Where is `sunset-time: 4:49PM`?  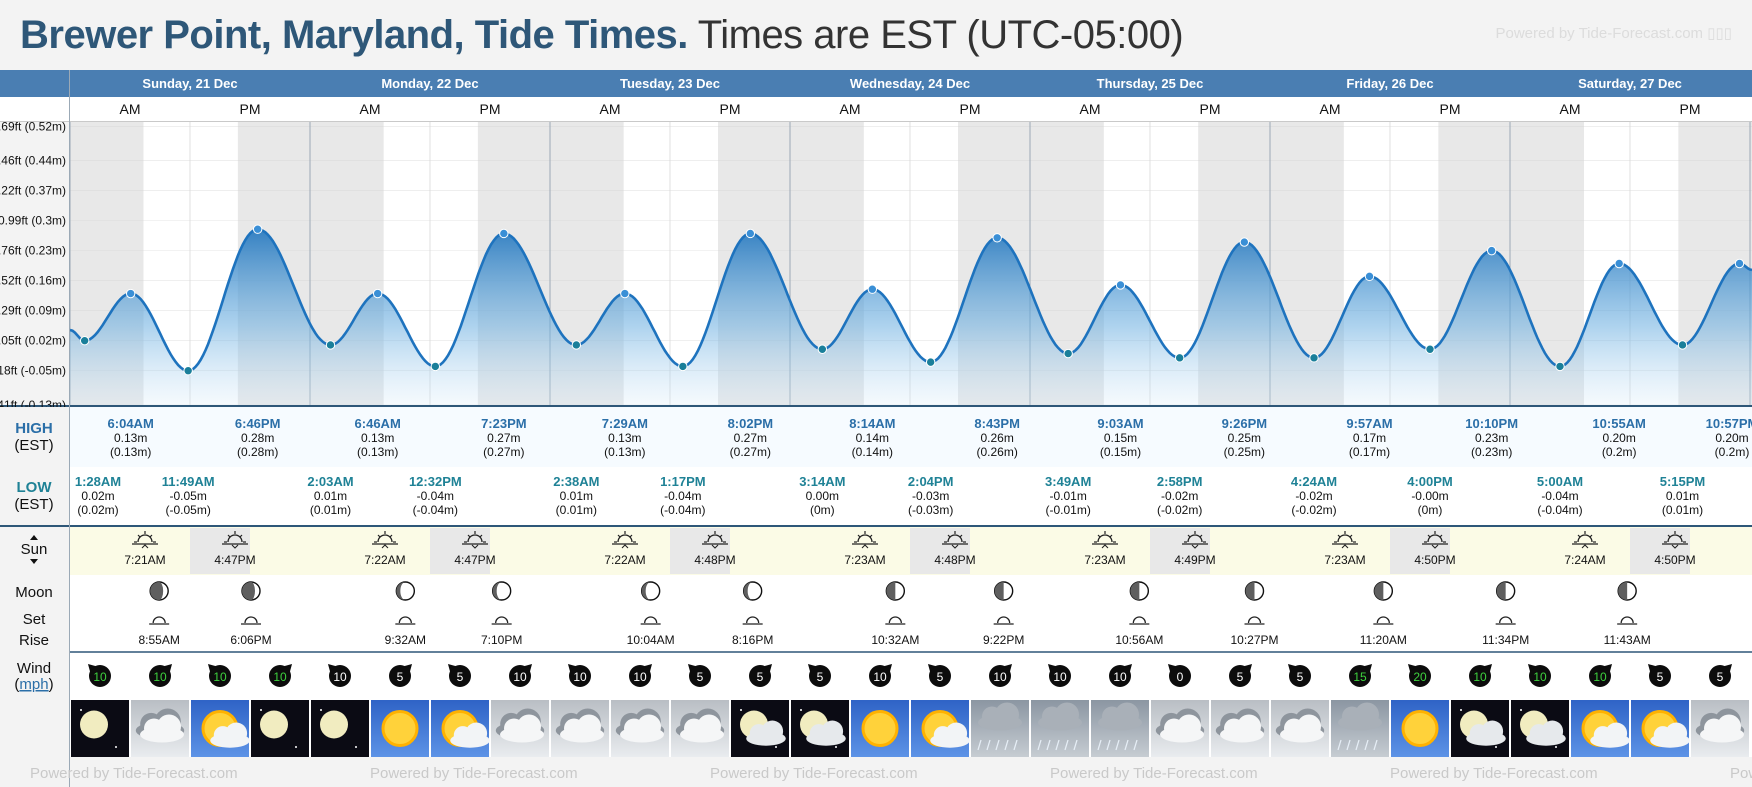 sunset-time: 4:49PM is located at coordinates (1194, 560).